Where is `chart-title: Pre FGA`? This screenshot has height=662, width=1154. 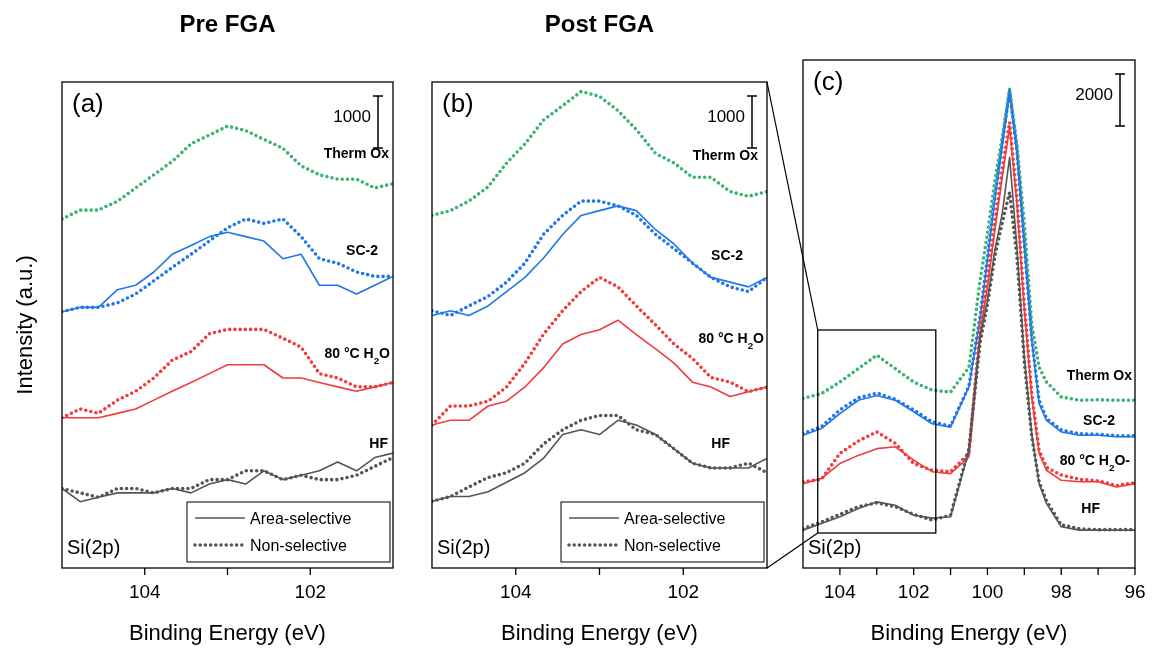 chart-title: Pre FGA is located at coordinates (227, 23).